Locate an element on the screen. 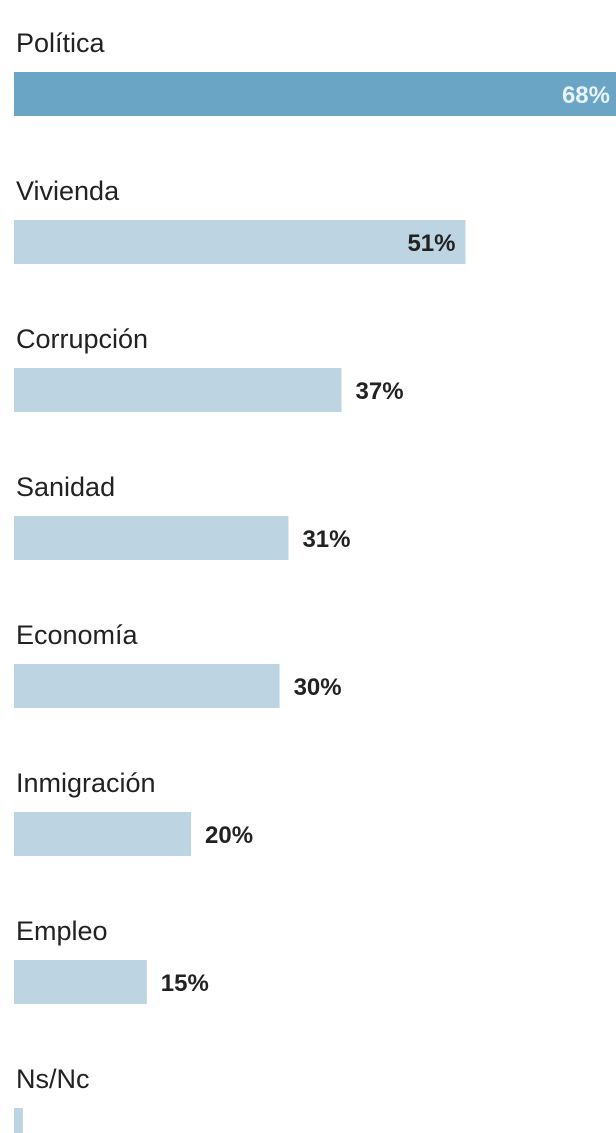 Image resolution: width=616 pixels, height=1133 pixels. value-label: 31% is located at coordinates (326, 539).